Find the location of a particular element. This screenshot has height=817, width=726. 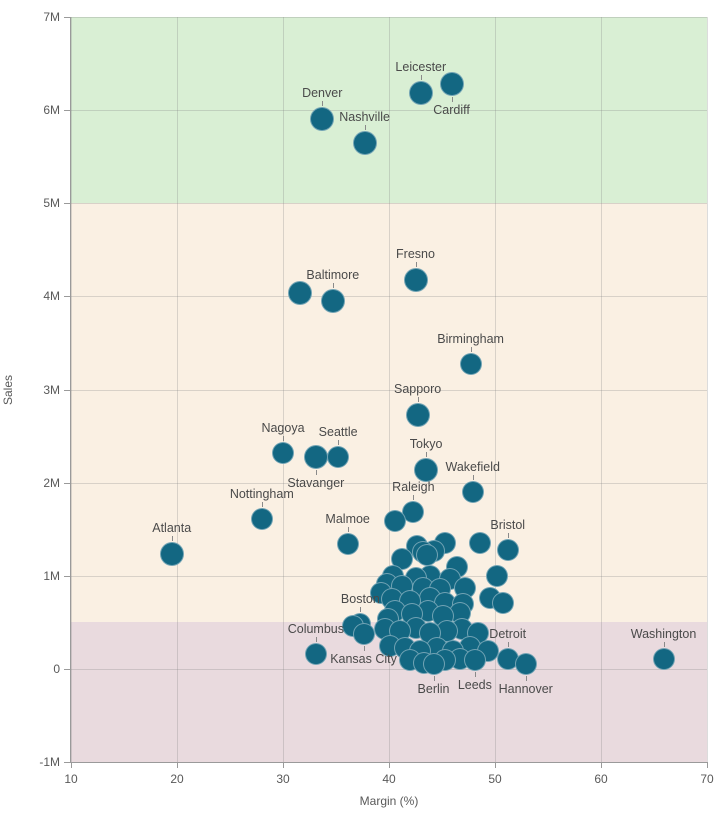

data-point-washington is located at coordinates (663, 658).